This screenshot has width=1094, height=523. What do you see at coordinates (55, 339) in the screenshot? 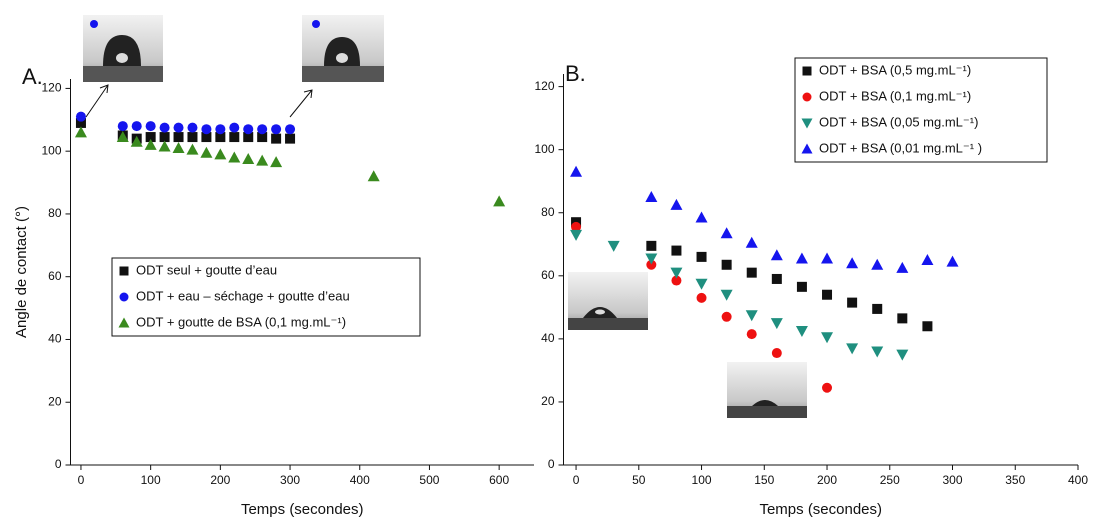
I see `y-tick-label: 40` at bounding box center [55, 339].